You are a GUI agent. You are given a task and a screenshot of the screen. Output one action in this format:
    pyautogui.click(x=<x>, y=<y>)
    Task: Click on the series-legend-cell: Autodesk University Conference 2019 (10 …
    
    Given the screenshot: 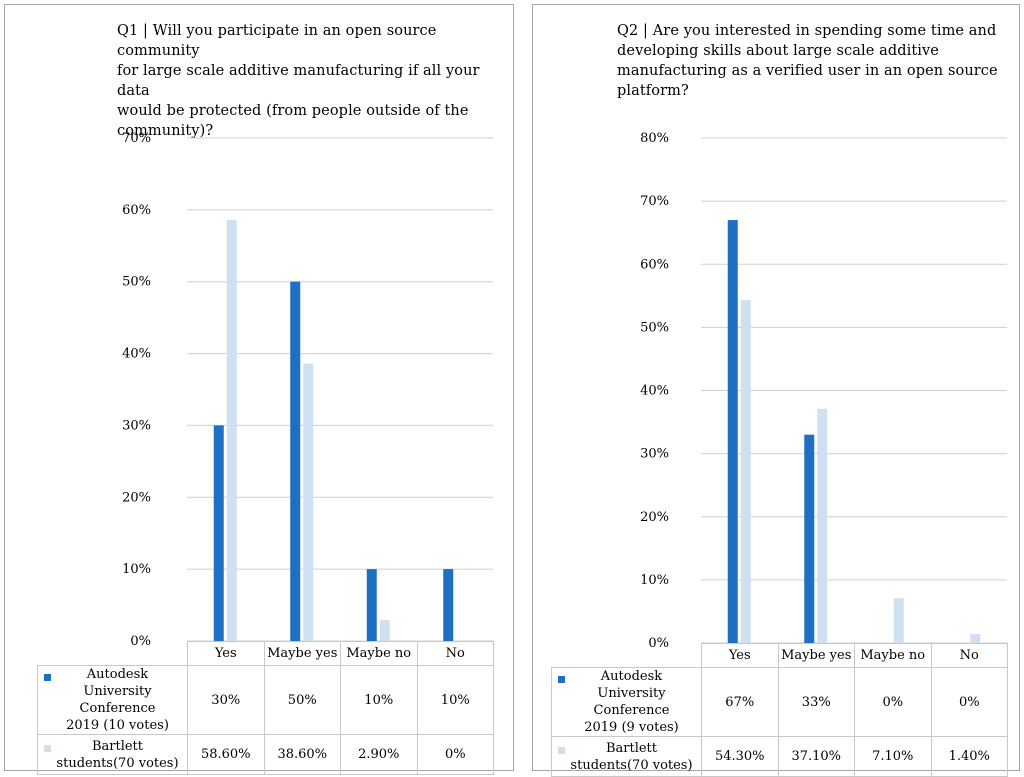 What is the action you would take?
    pyautogui.click(x=112, y=700)
    